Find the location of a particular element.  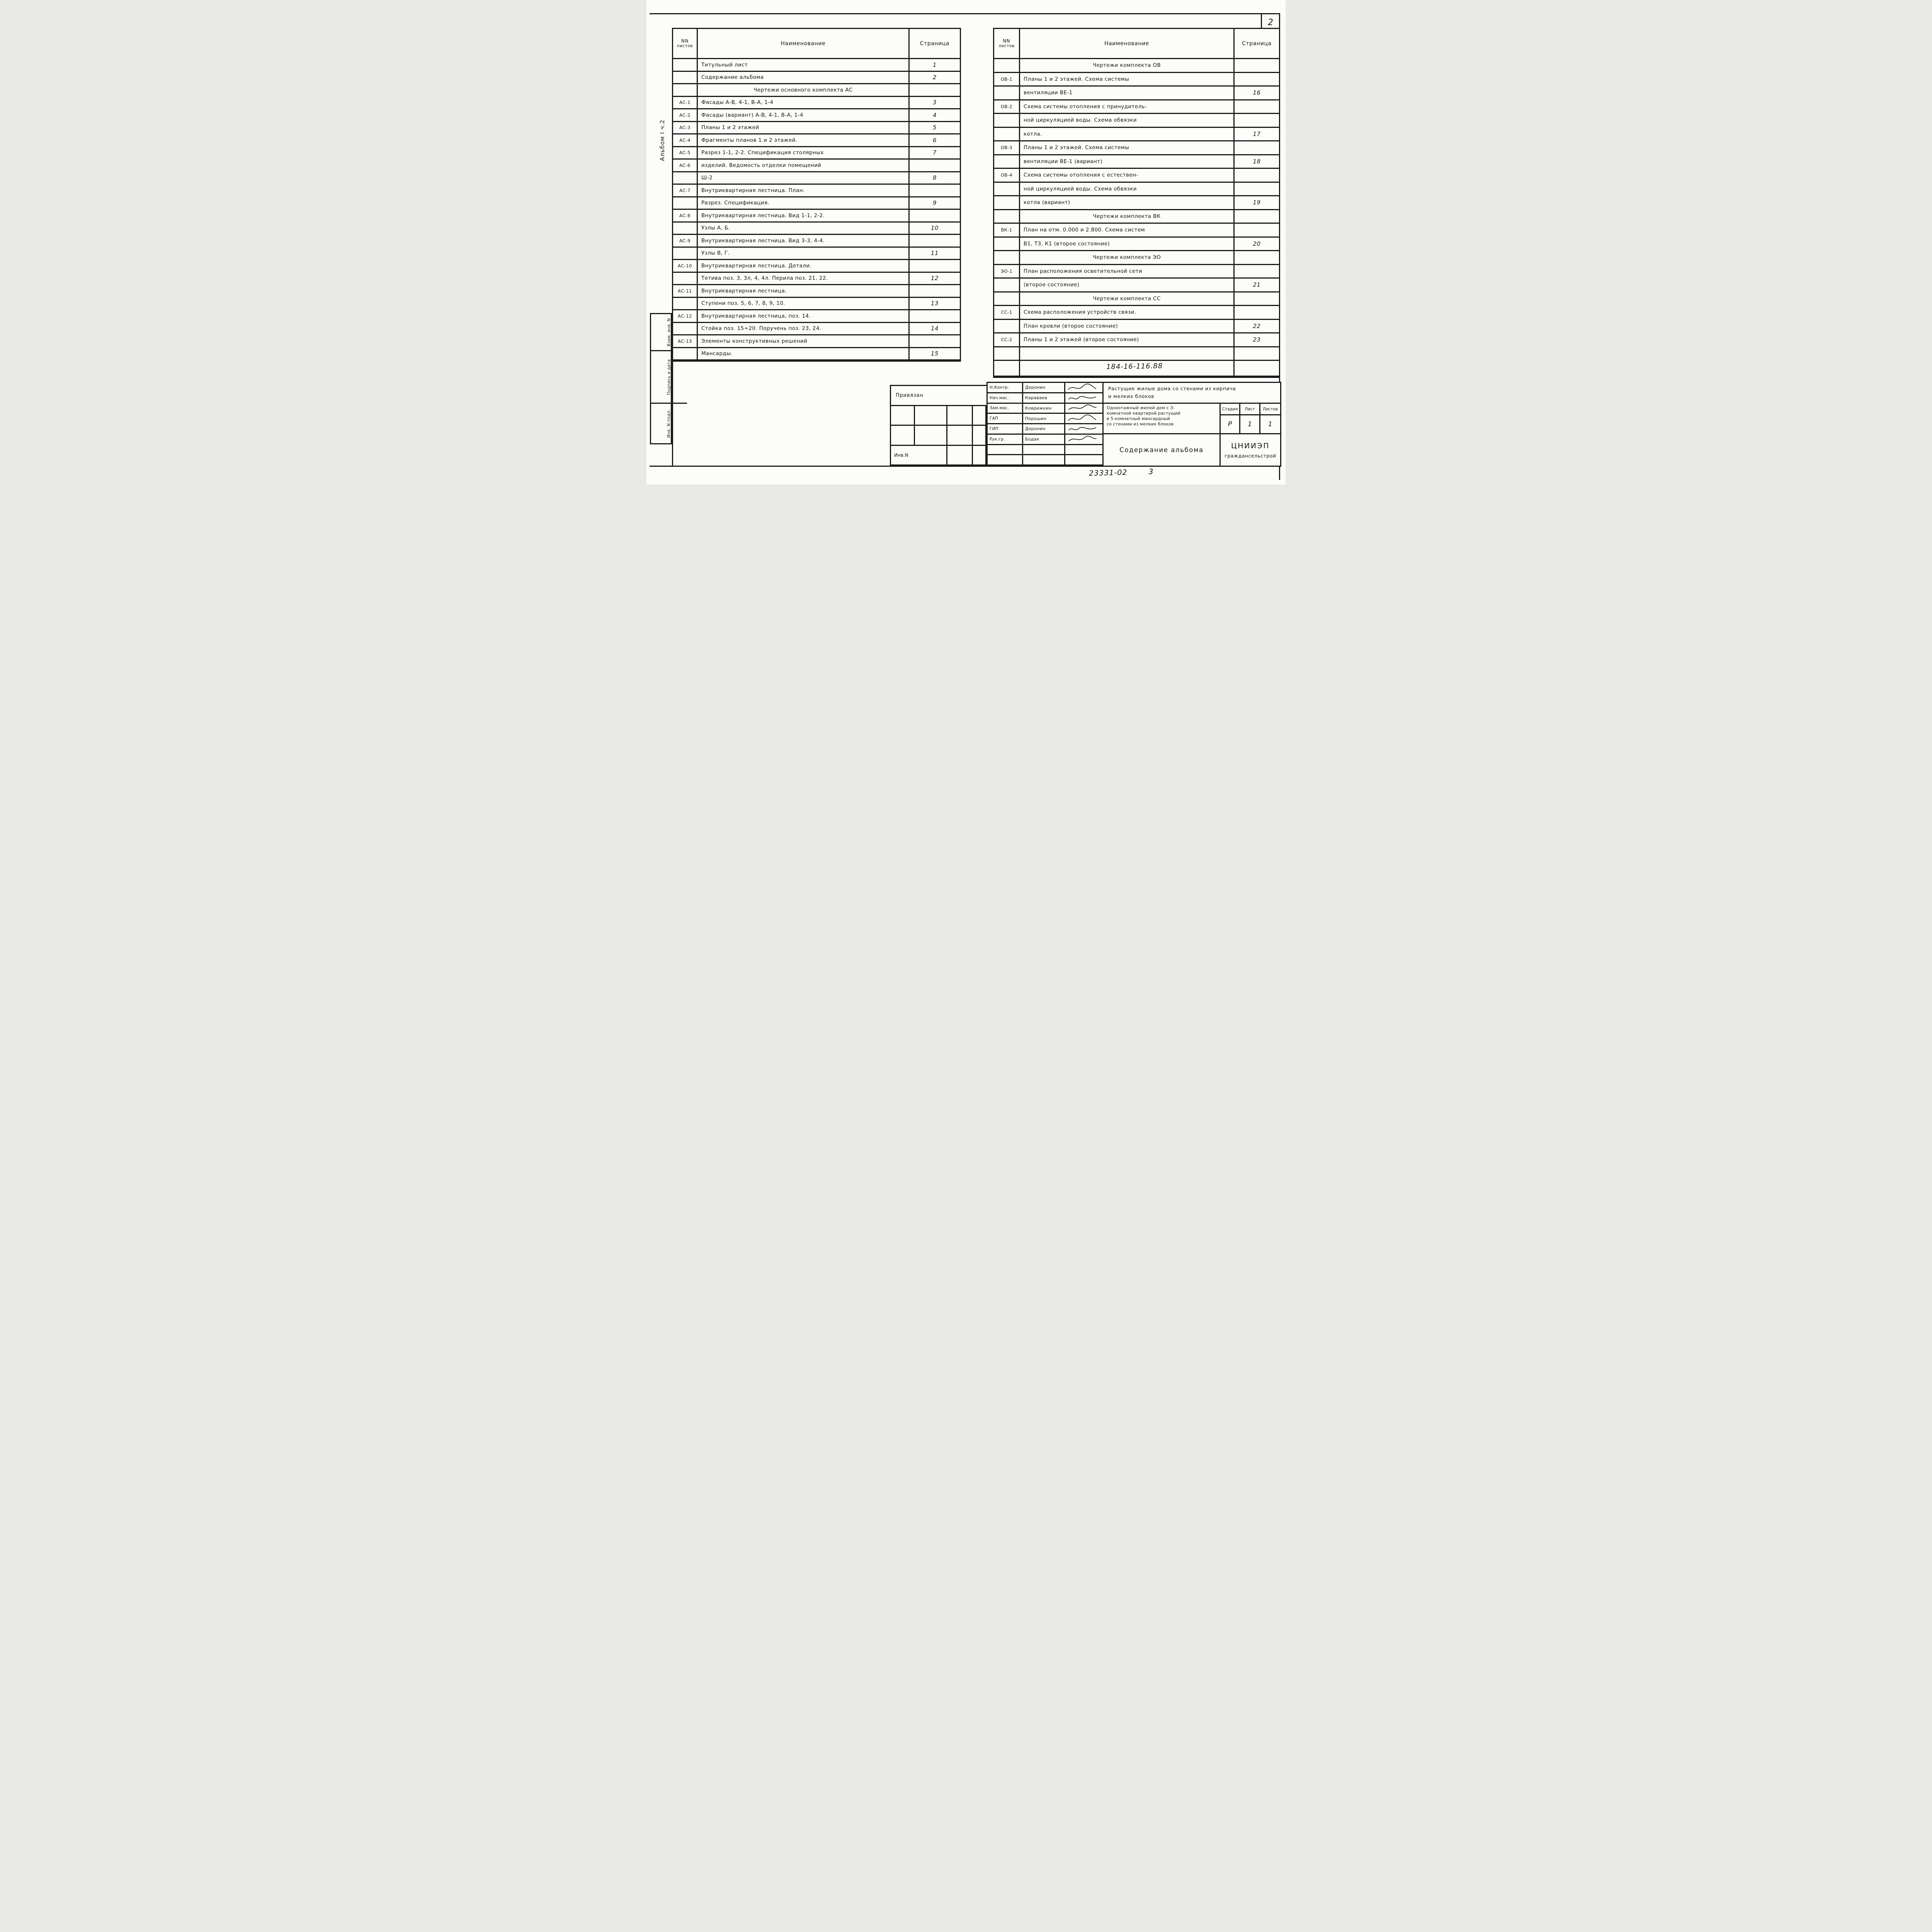

row-title: Узлы В, Г. is located at coordinates (804, 253).